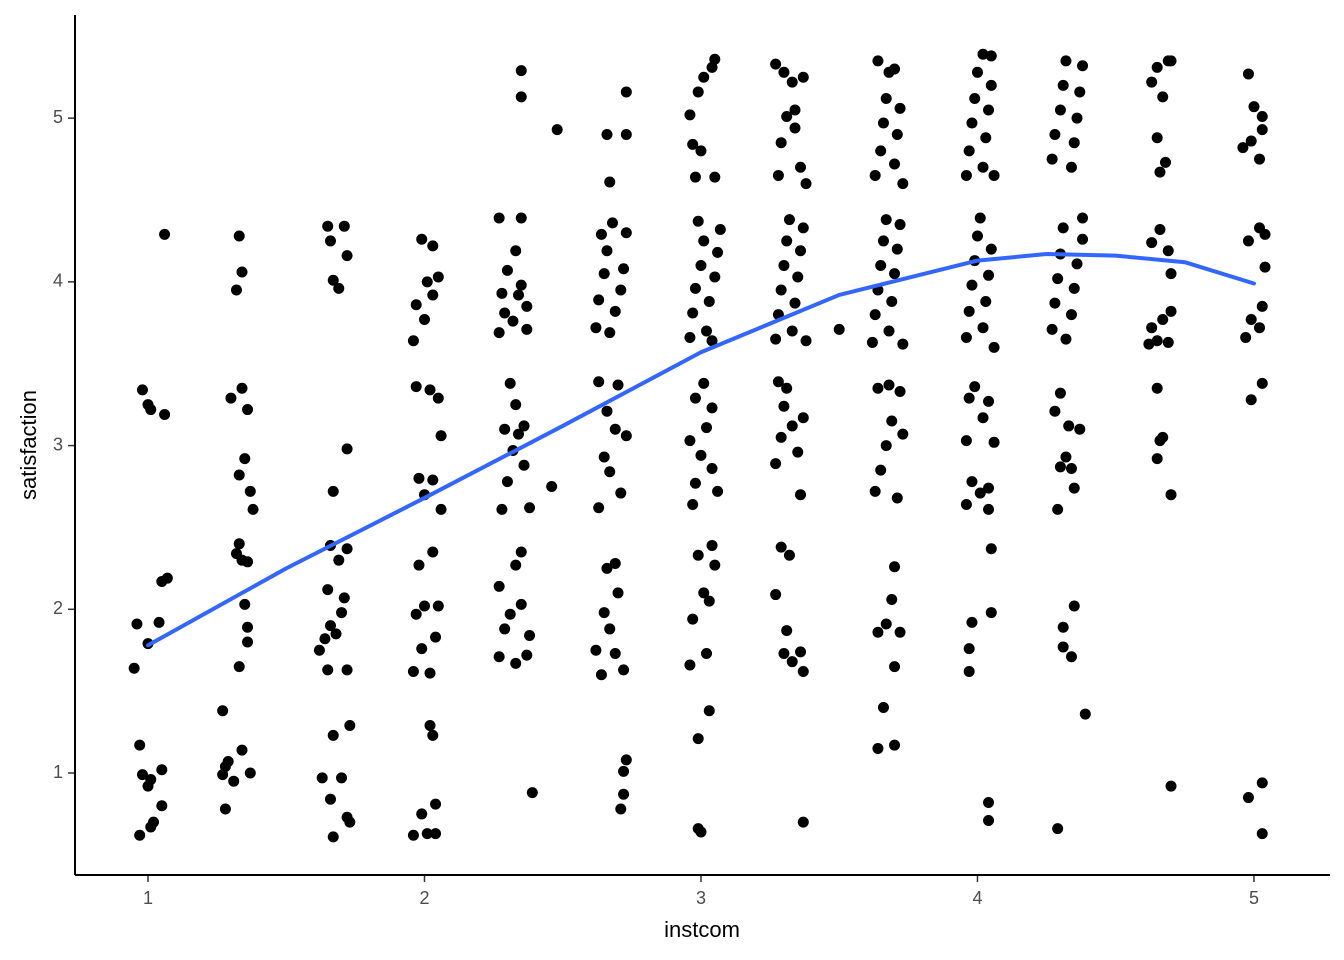 This screenshot has width=1344, height=960. What do you see at coordinates (1254, 898) in the screenshot?
I see `x-tick-label: 5` at bounding box center [1254, 898].